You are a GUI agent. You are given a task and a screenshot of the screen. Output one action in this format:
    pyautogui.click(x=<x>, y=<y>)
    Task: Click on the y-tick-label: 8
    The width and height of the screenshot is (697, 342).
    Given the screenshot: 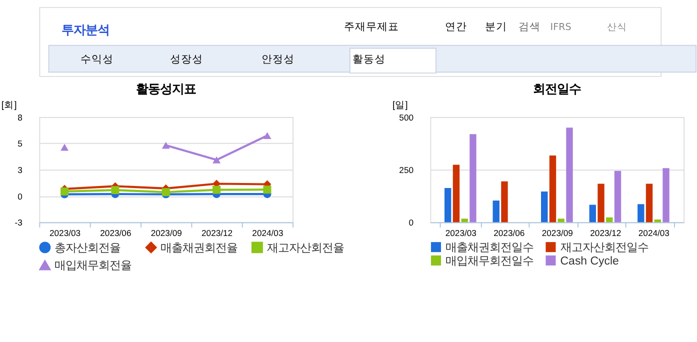 What is the action you would take?
    pyautogui.click(x=20, y=117)
    